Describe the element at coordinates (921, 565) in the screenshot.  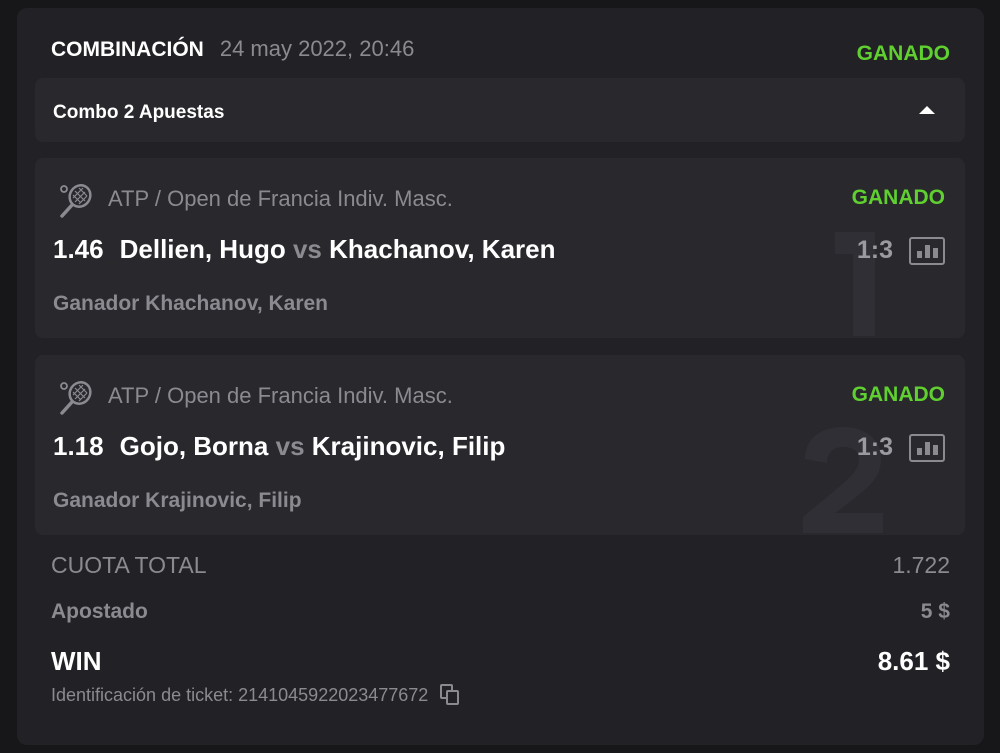
I see `total-odds-value: 1.722` at that location.